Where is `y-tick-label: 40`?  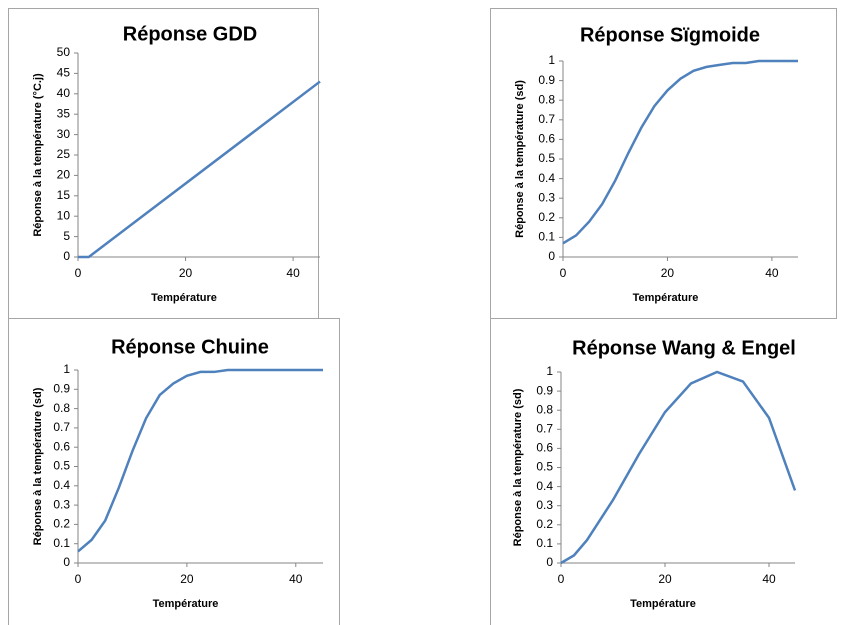
y-tick-label: 40 is located at coordinates (64, 93).